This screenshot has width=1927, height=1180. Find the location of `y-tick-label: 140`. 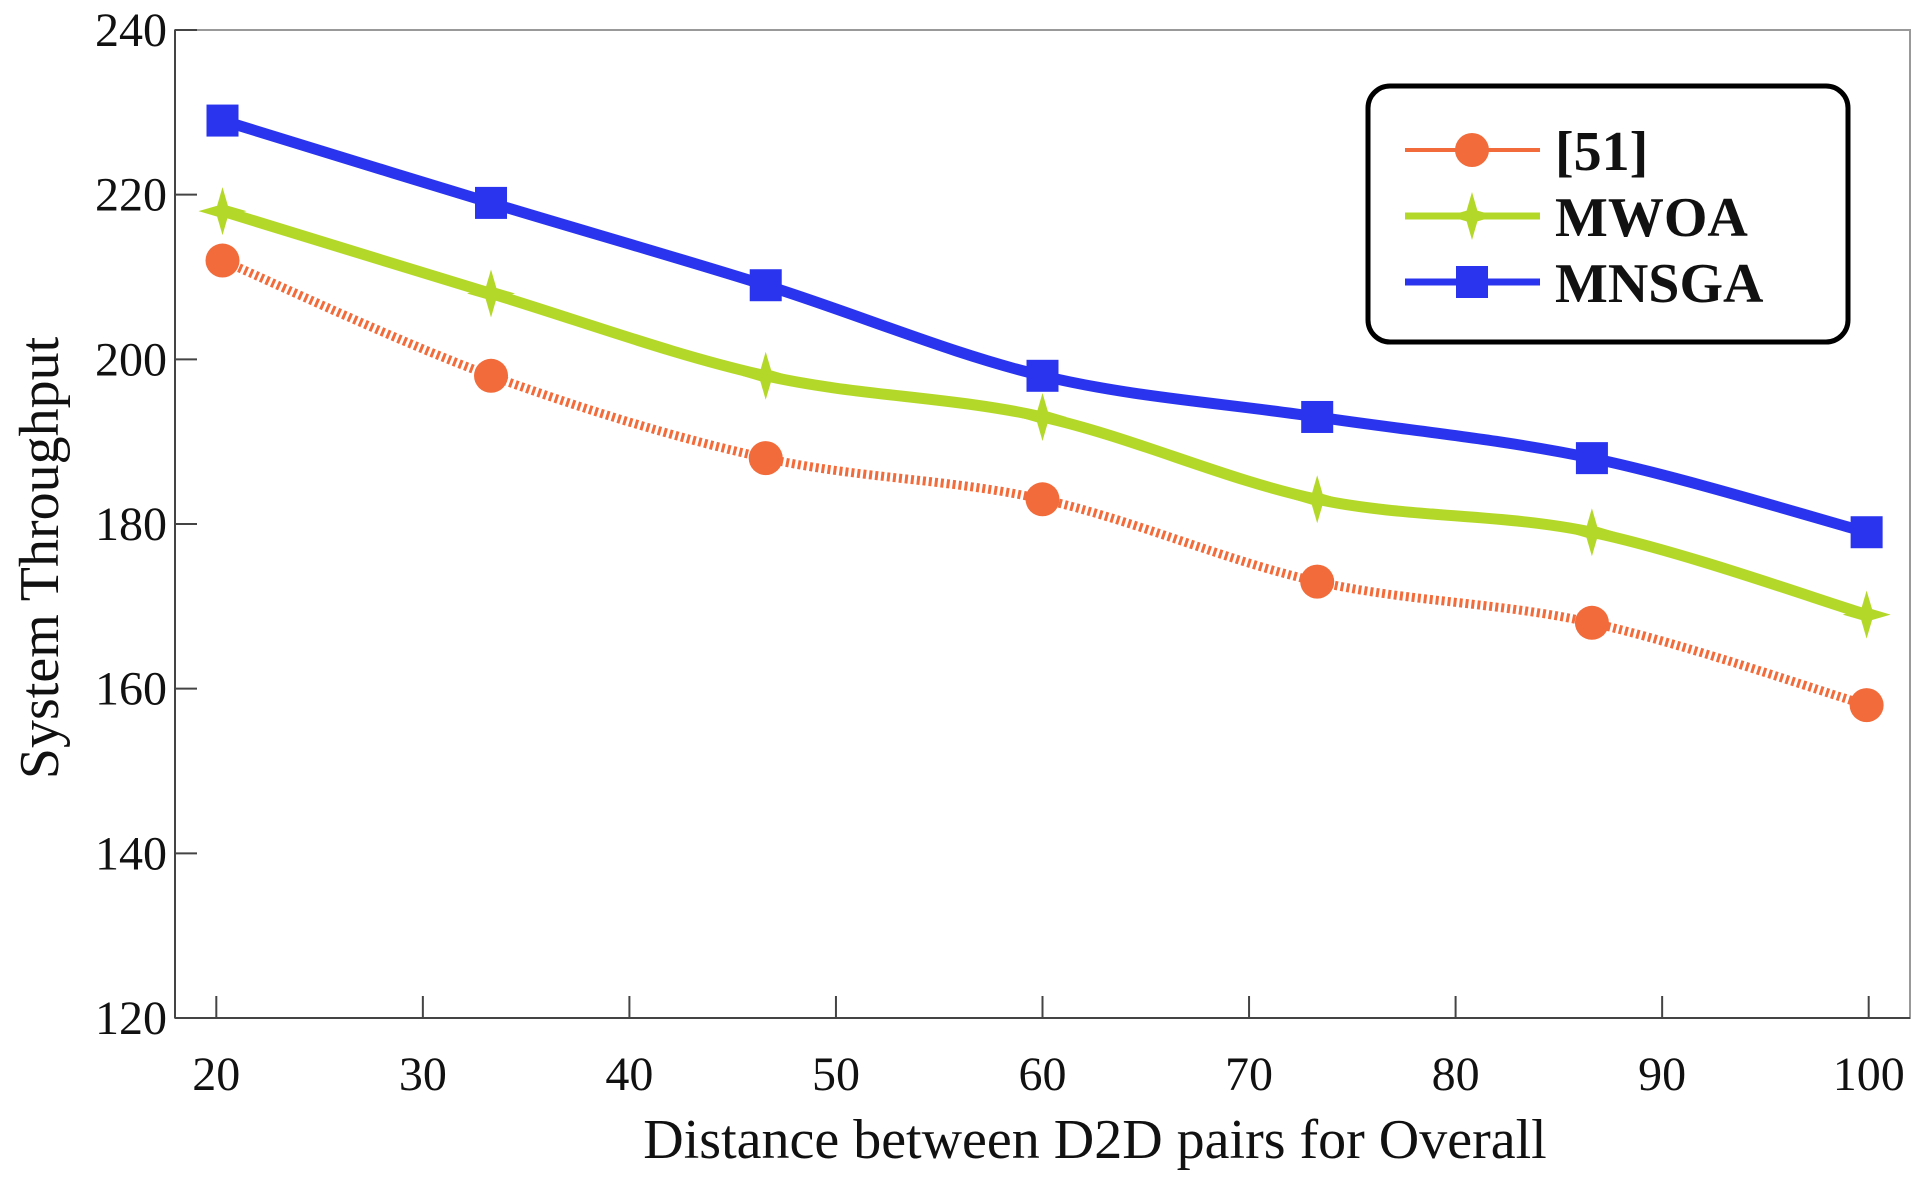

y-tick-label: 140 is located at coordinates (131, 853).